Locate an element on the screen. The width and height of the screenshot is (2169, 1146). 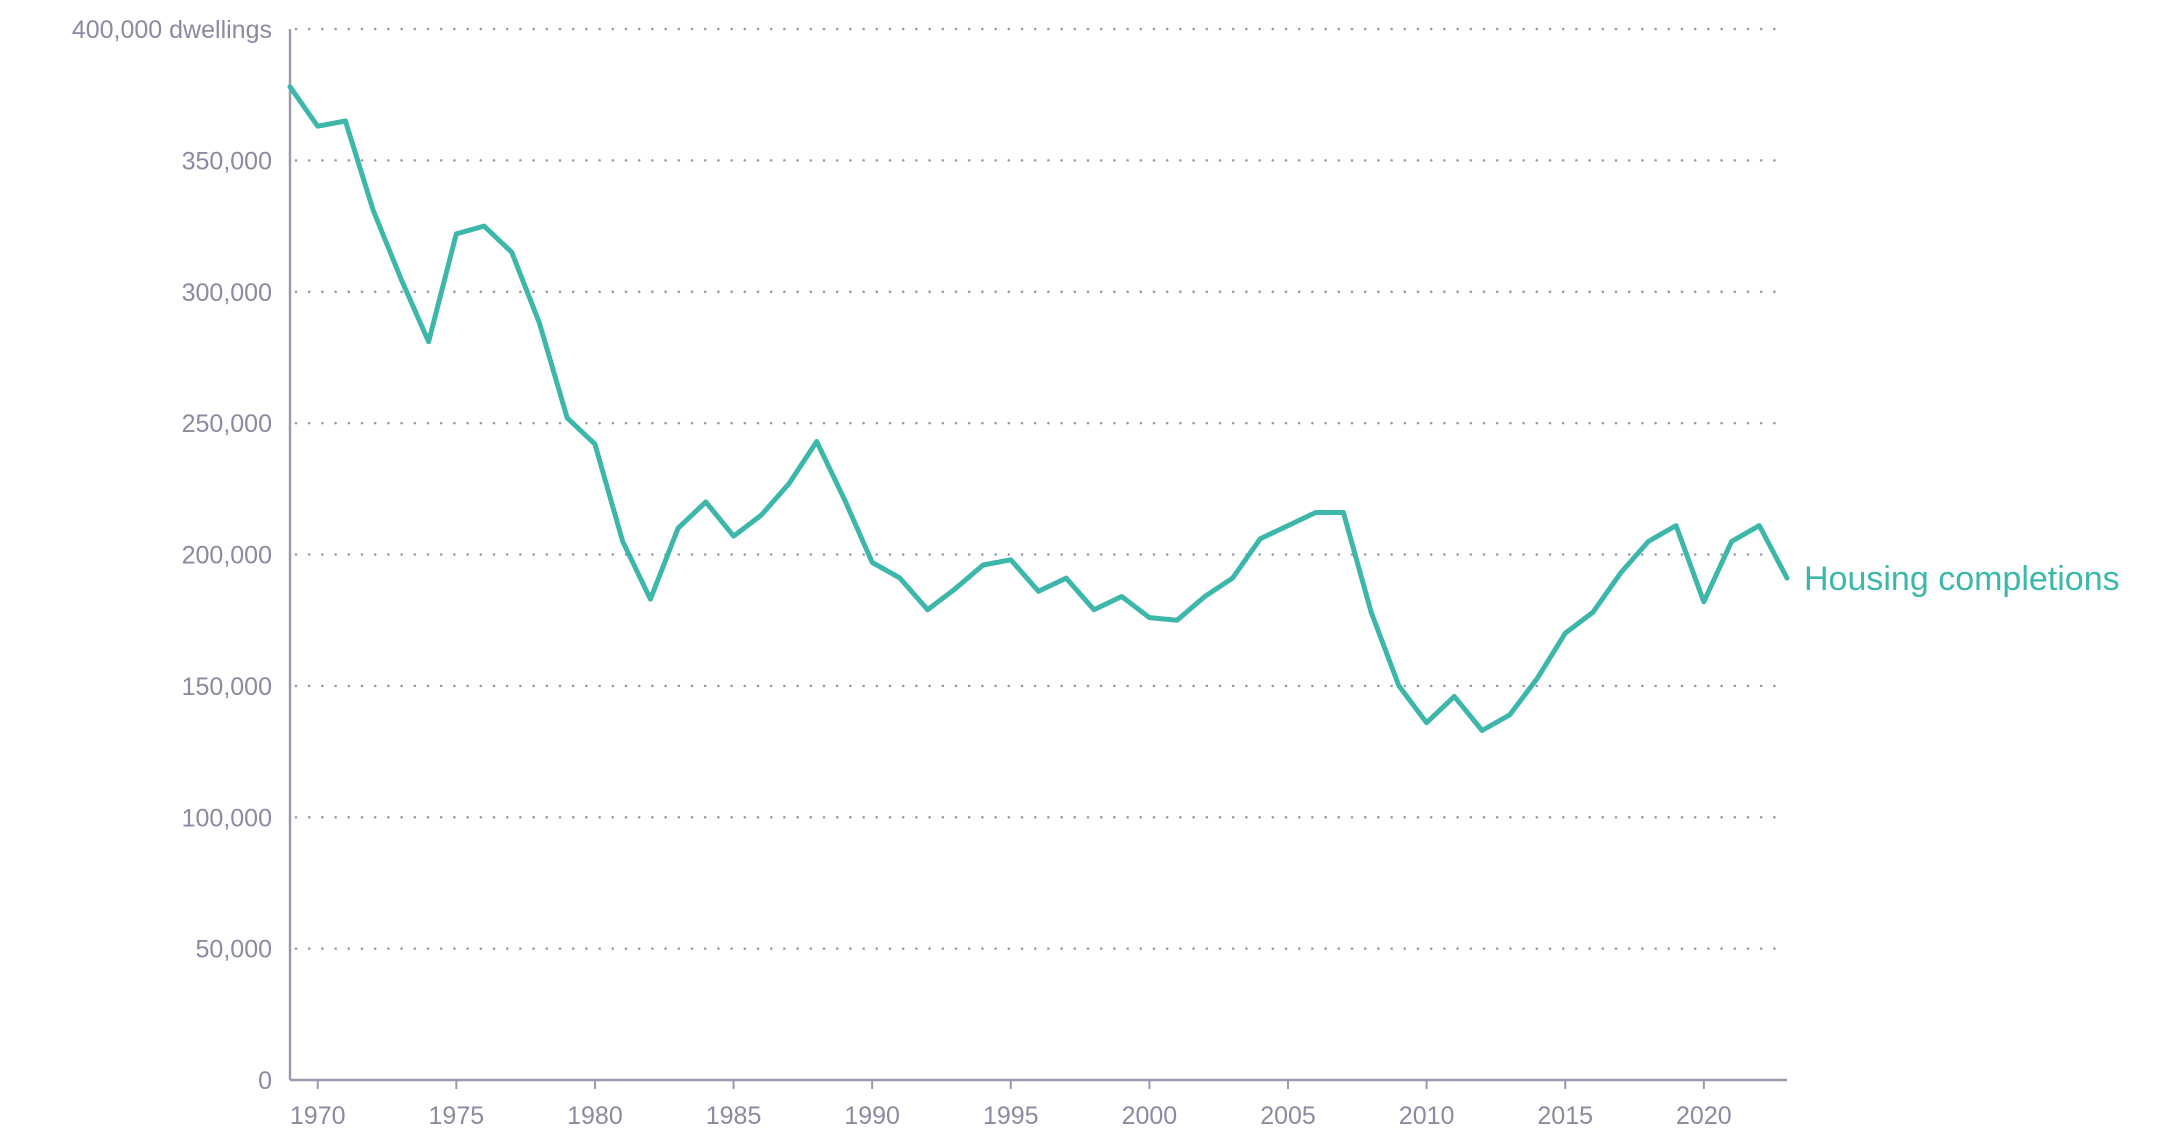
x-tick-label: 2005 is located at coordinates (1288, 1116).